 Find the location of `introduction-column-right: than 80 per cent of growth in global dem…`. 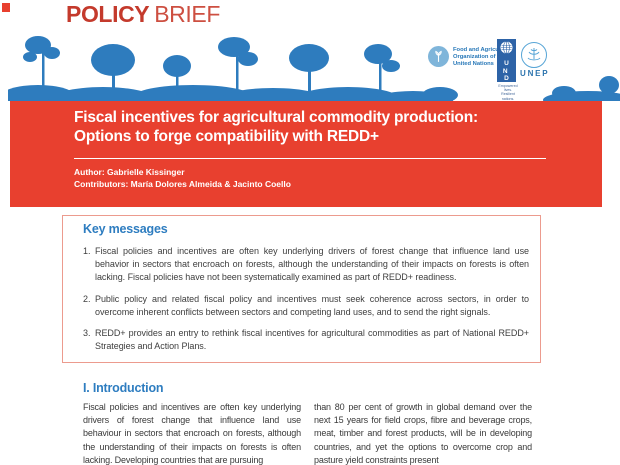

introduction-column-right: than 80 per cent of growth in global dem… is located at coordinates (423, 433).